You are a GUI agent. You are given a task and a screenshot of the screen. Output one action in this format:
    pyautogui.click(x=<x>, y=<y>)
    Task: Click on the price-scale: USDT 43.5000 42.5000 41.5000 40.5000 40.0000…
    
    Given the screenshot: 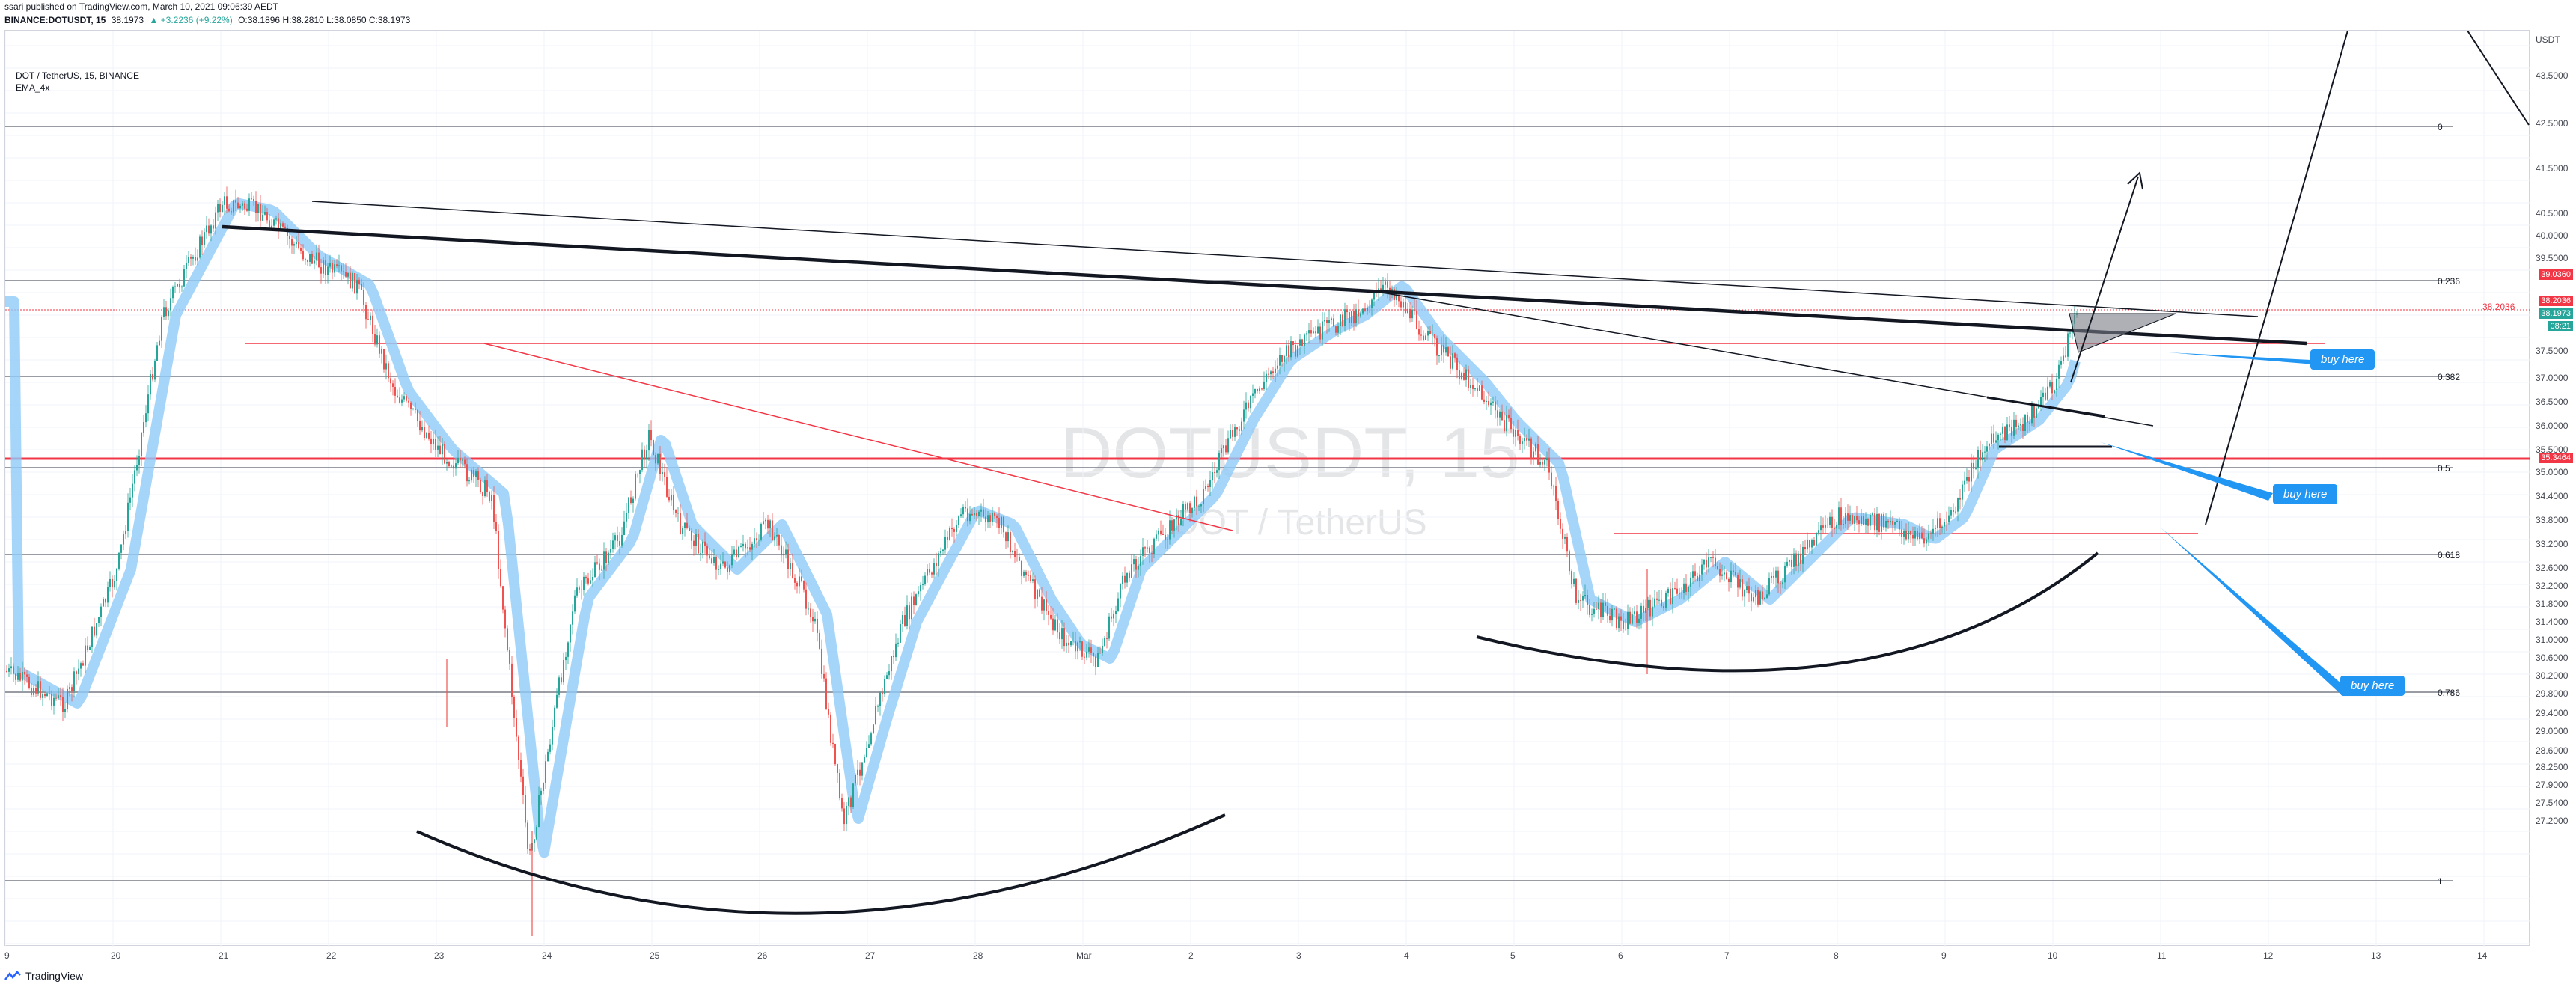 What is the action you would take?
    pyautogui.click(x=2553, y=488)
    